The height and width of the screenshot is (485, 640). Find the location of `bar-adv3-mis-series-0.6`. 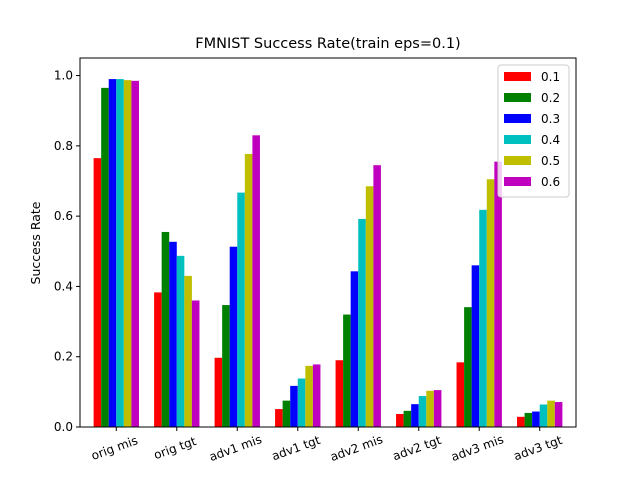

bar-adv3-mis-series-0.6 is located at coordinates (498, 294).